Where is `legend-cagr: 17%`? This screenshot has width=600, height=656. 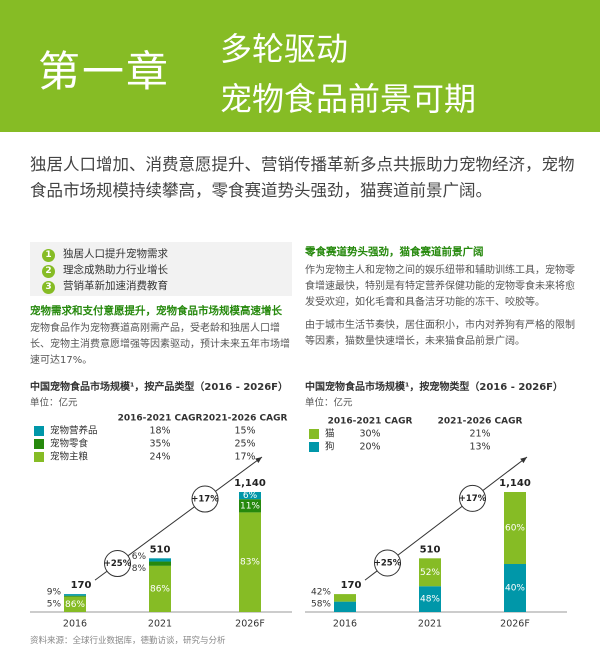
legend-cagr: 17% is located at coordinates (244, 457).